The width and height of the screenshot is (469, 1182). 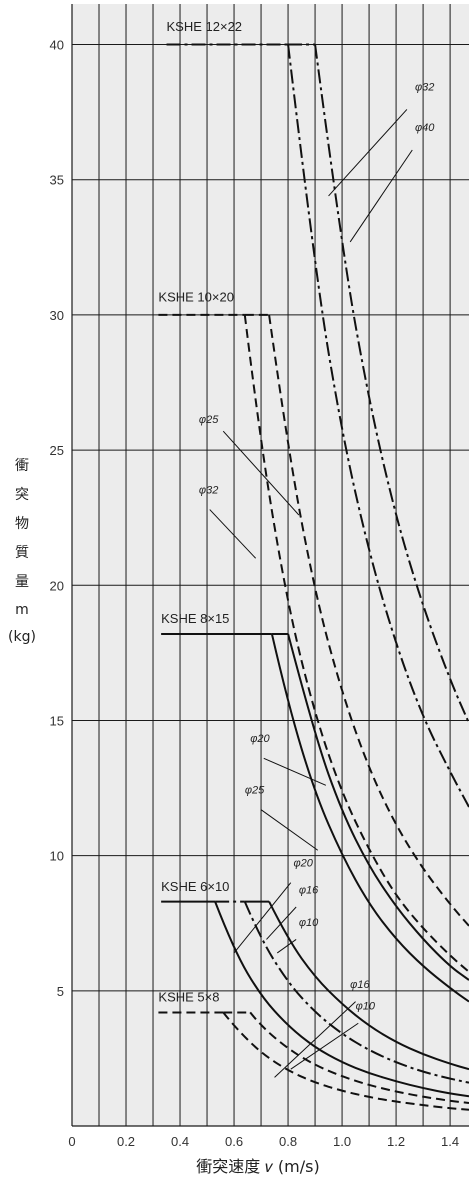 What do you see at coordinates (57, 45) in the screenshot?
I see `y-tick-label: 40` at bounding box center [57, 45].